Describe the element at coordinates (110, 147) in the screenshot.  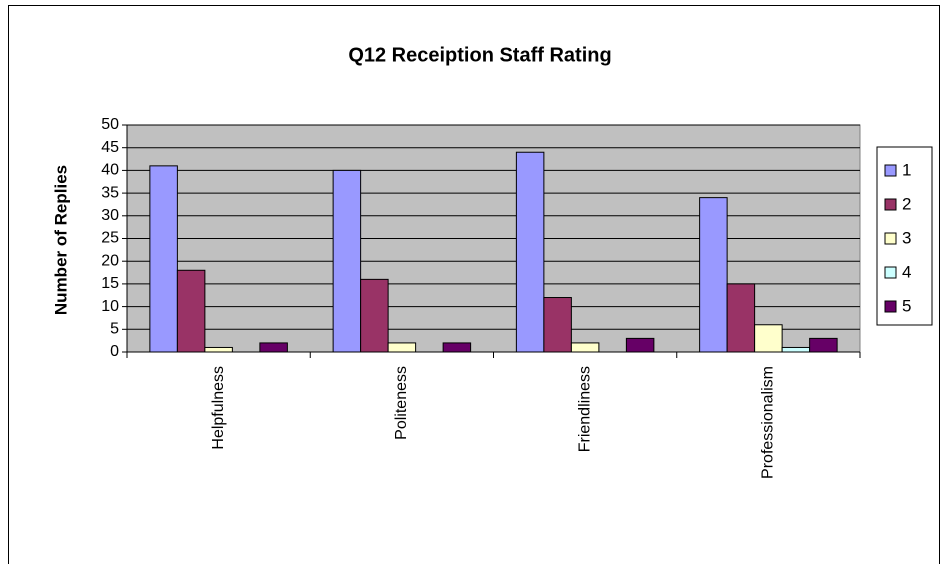
I see `y-tick-label: 45` at that location.